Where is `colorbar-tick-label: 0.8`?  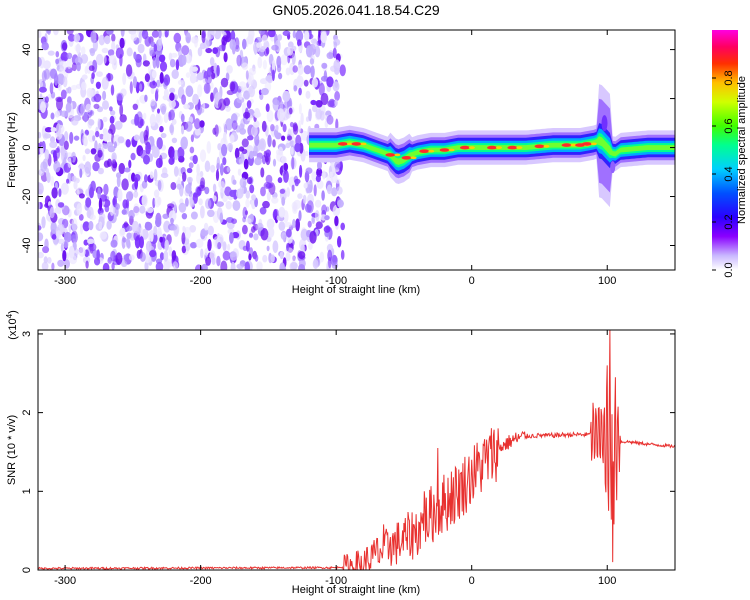 colorbar-tick-label: 0.8 is located at coordinates (729, 77).